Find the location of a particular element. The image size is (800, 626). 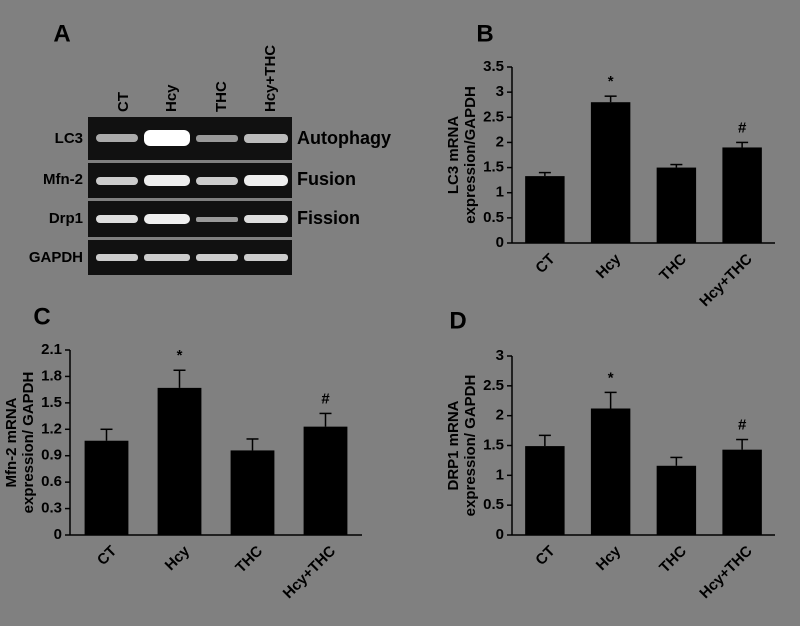

y-axis-label: Mfn-2 mRNA is located at coordinates (11, 442).